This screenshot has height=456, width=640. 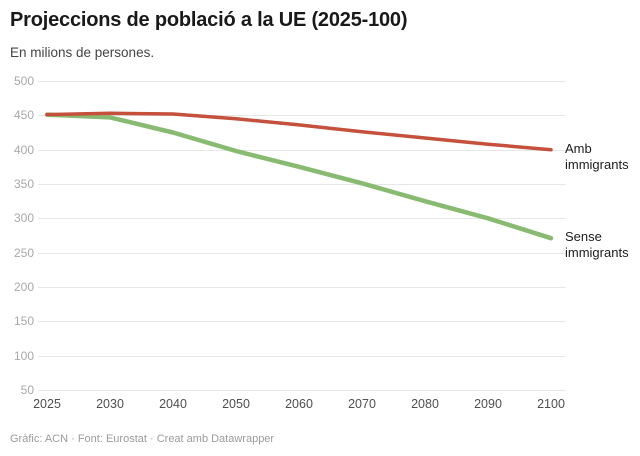 What do you see at coordinates (173, 404) in the screenshot?
I see `x-axis-tick-label: 2040` at bounding box center [173, 404].